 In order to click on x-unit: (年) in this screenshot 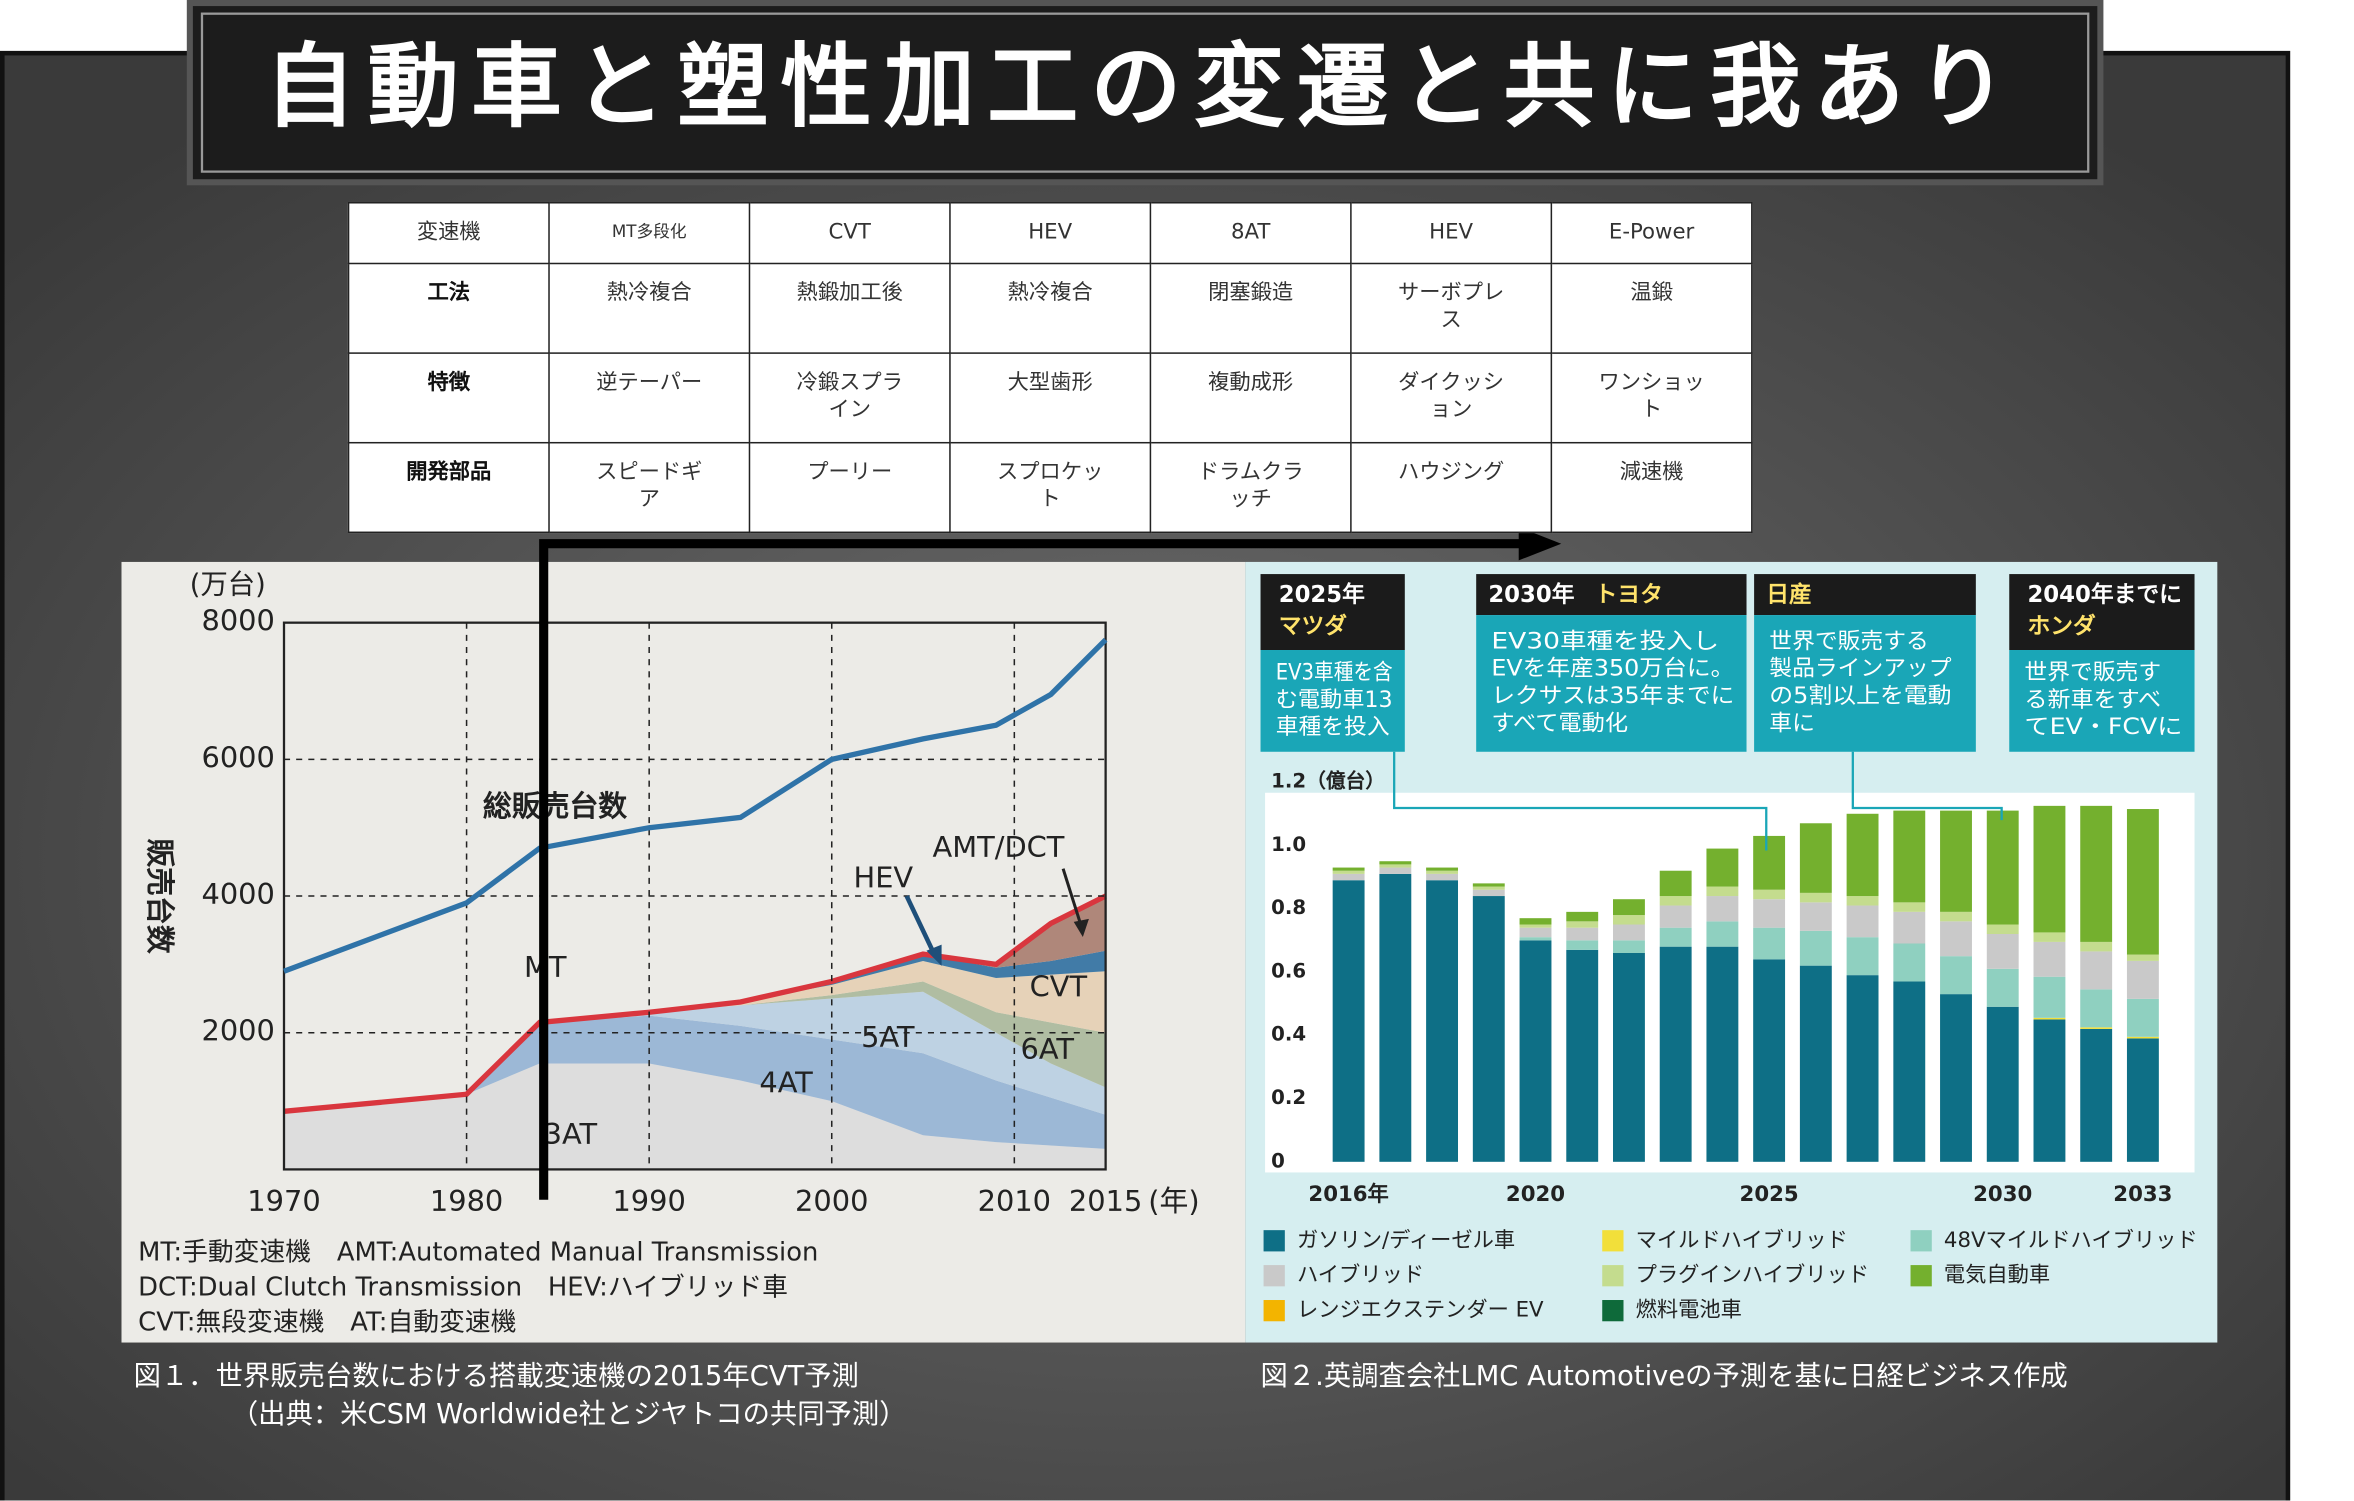, I will do `click(1173, 1201)`.